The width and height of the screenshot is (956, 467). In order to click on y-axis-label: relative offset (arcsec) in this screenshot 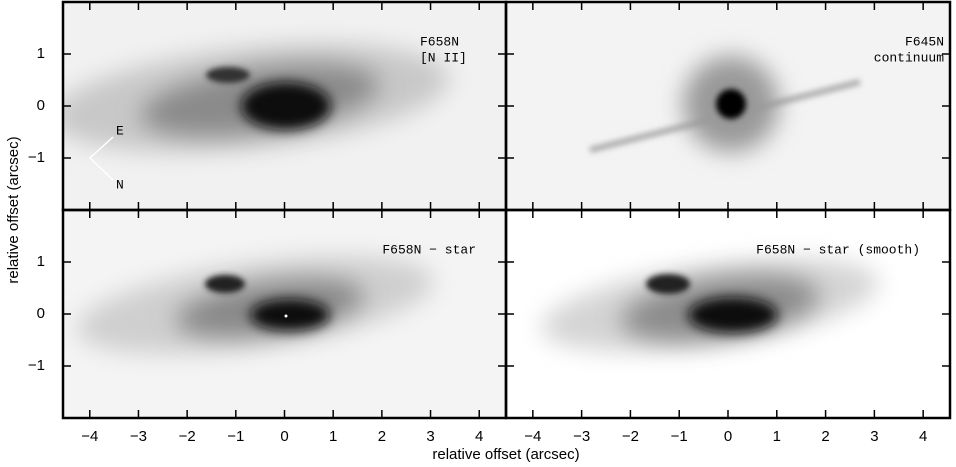, I will do `click(13, 209)`.